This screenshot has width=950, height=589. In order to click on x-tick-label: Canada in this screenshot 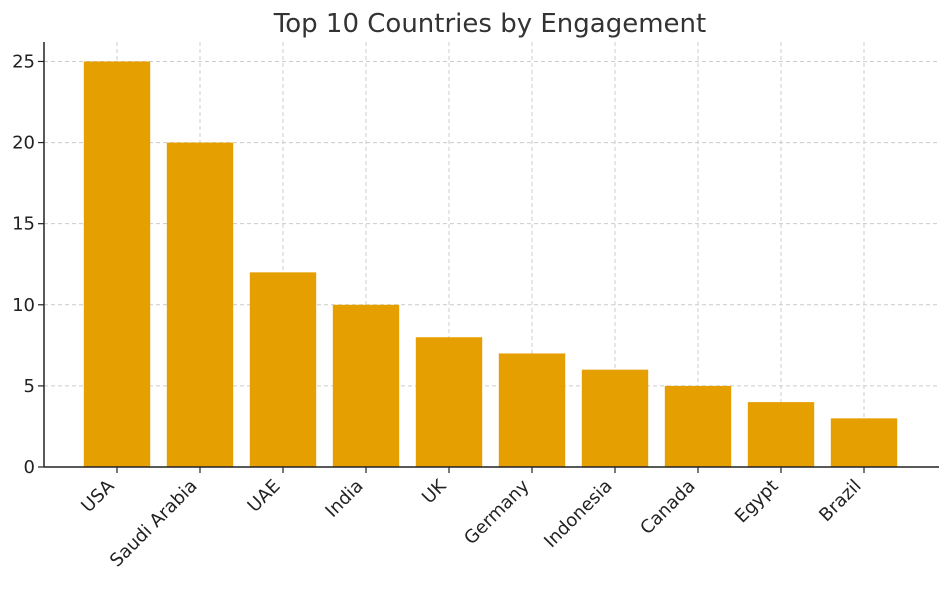, I will do `click(667, 507)`.